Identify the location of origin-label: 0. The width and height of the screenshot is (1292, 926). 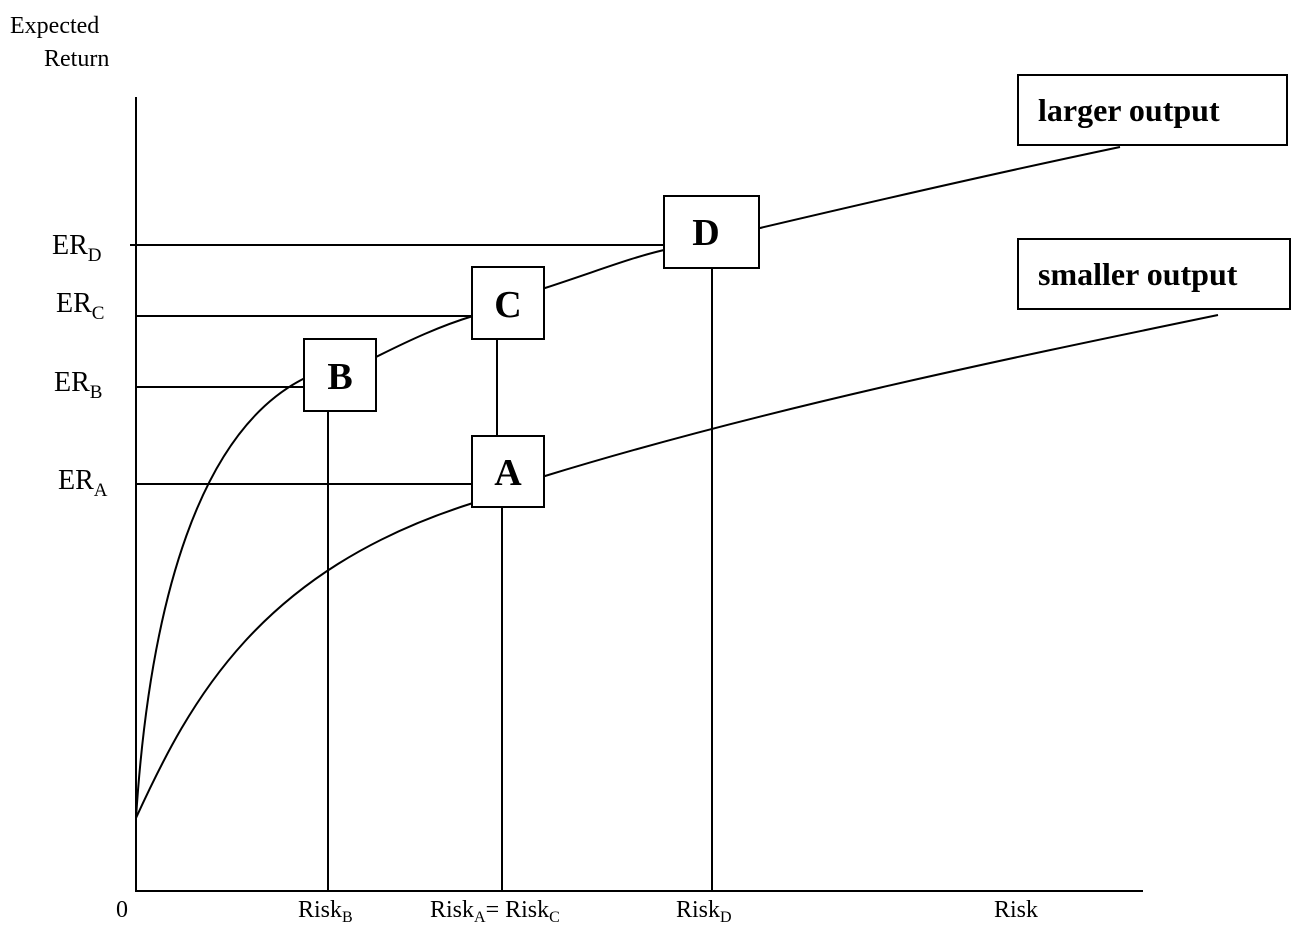
(122, 910).